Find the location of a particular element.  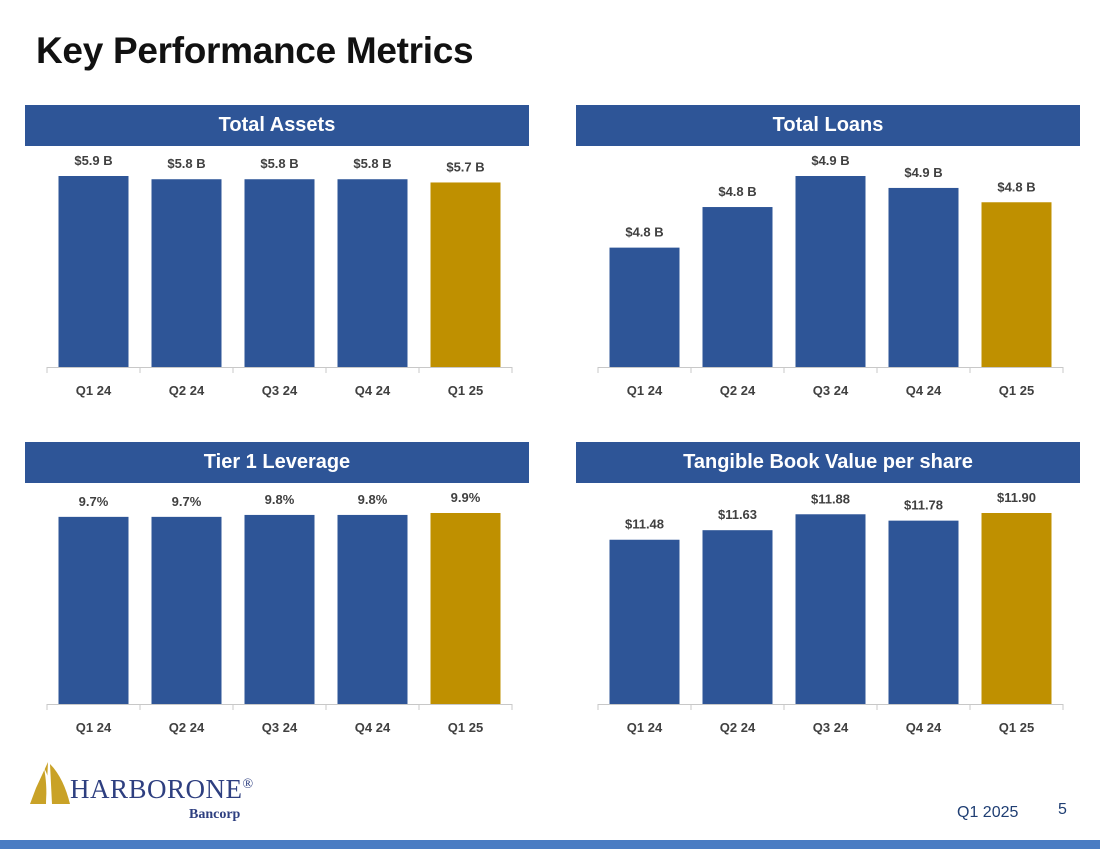

data-label: $11.63 is located at coordinates (737, 514).